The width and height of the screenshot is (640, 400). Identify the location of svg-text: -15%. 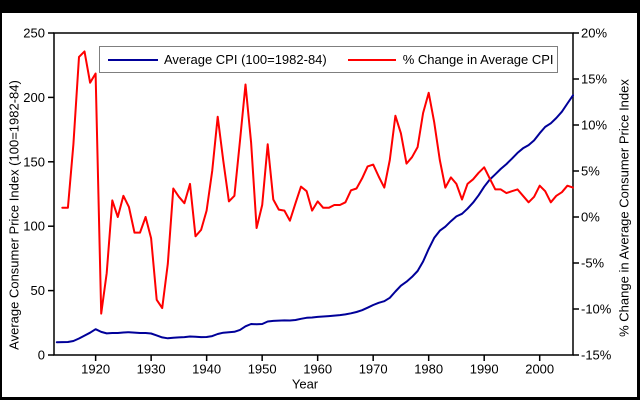
(596, 355).